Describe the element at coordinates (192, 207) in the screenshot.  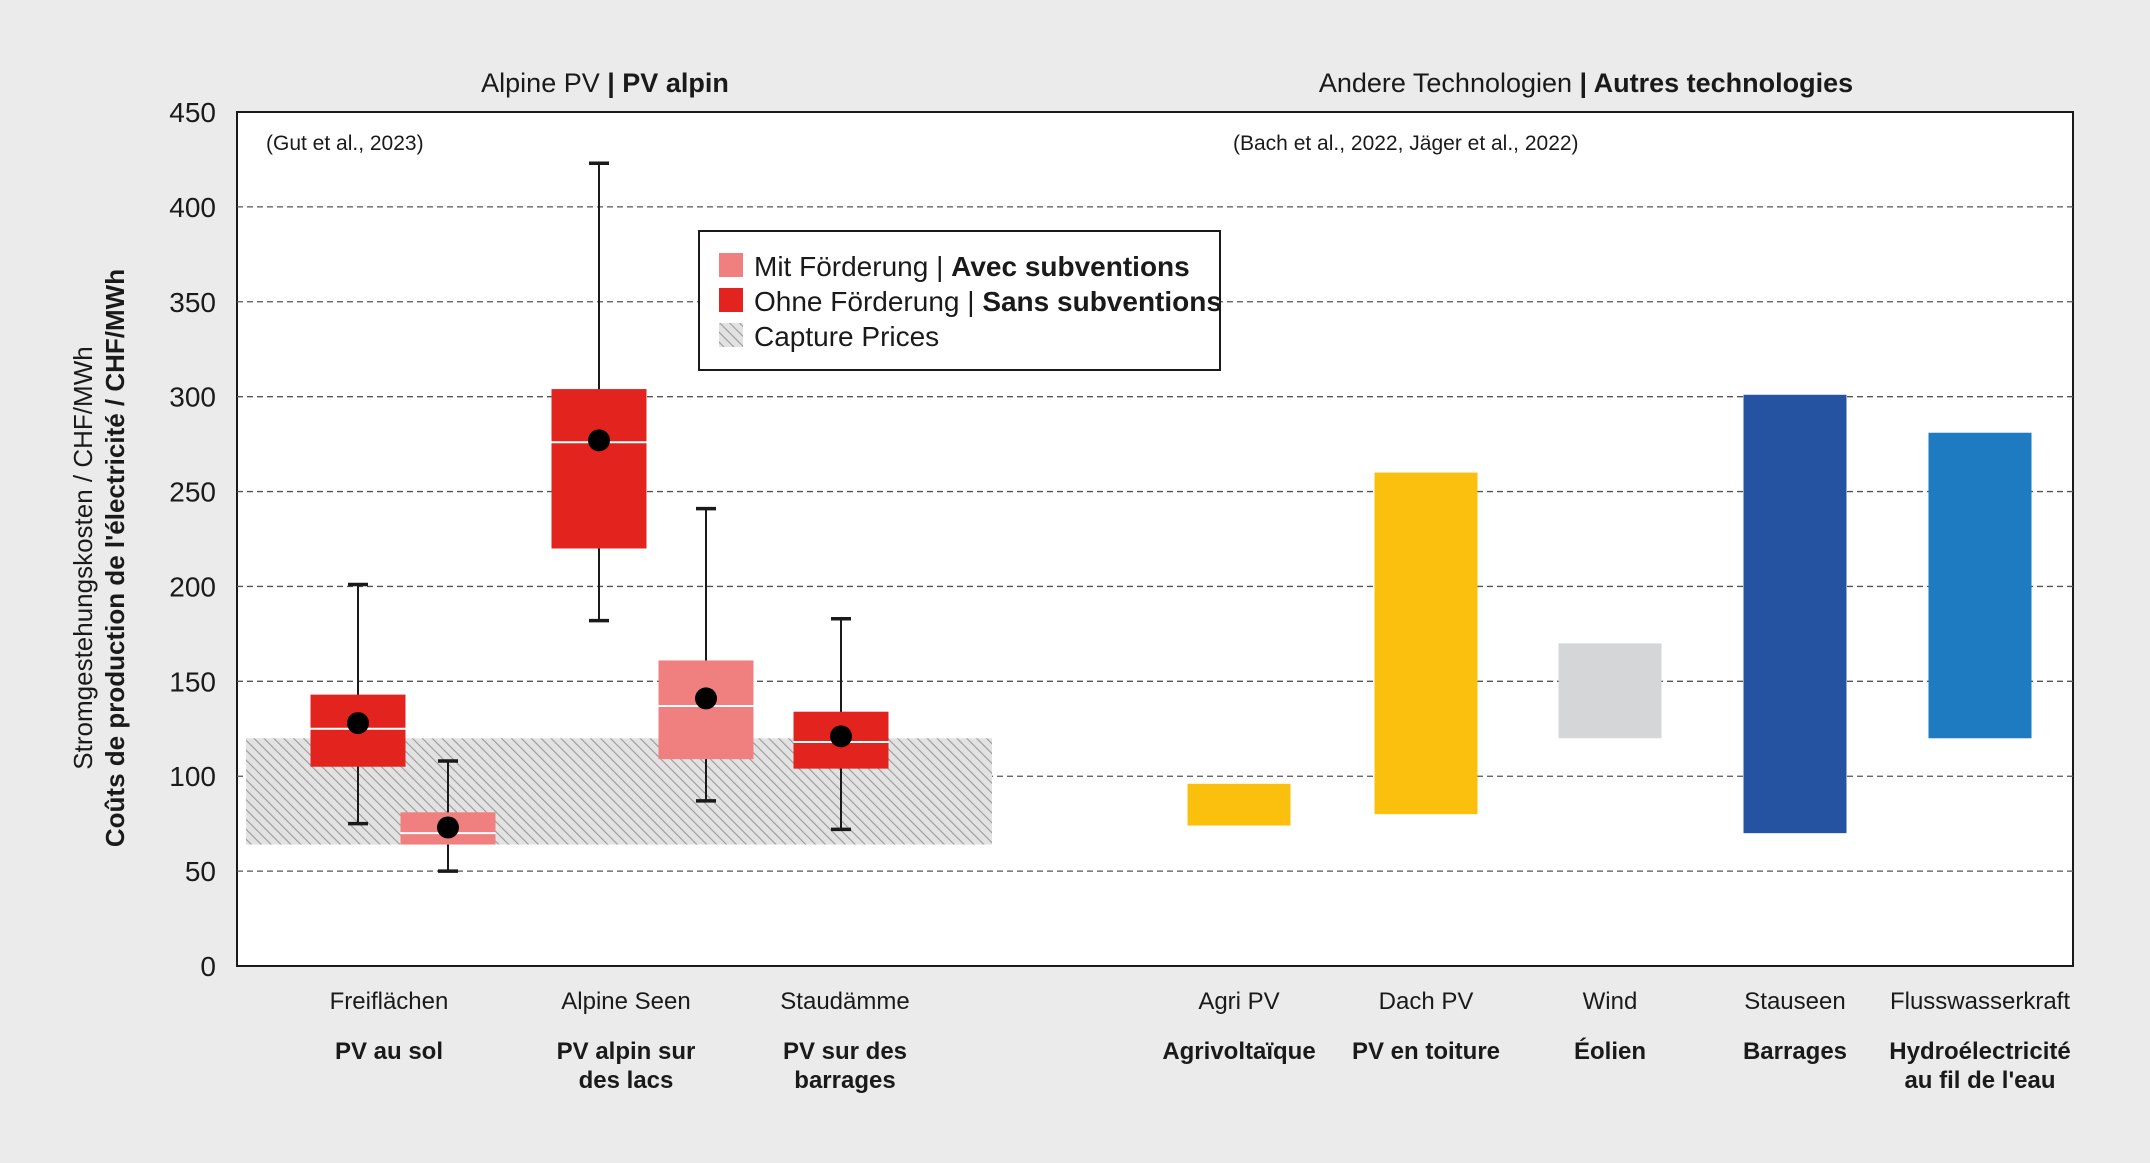
I see `y-tick-label: 400` at that location.